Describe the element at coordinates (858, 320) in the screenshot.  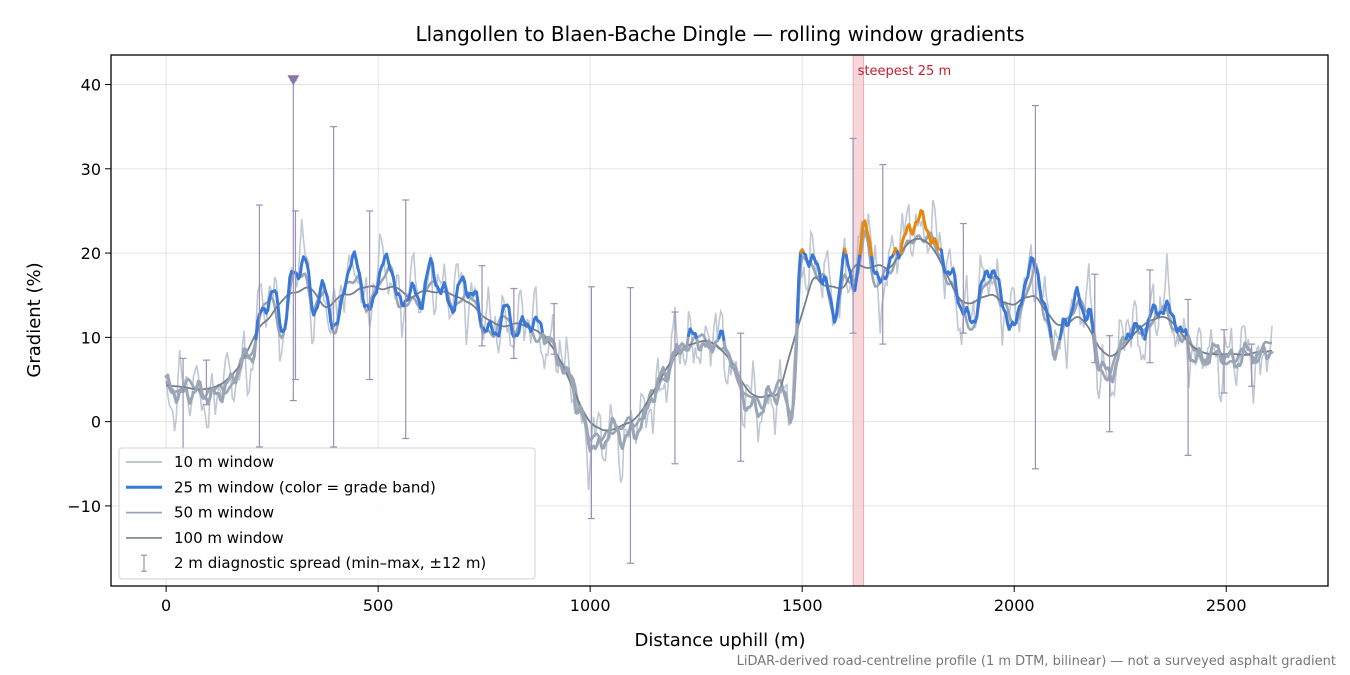
I see `steepest-segment-band` at that location.